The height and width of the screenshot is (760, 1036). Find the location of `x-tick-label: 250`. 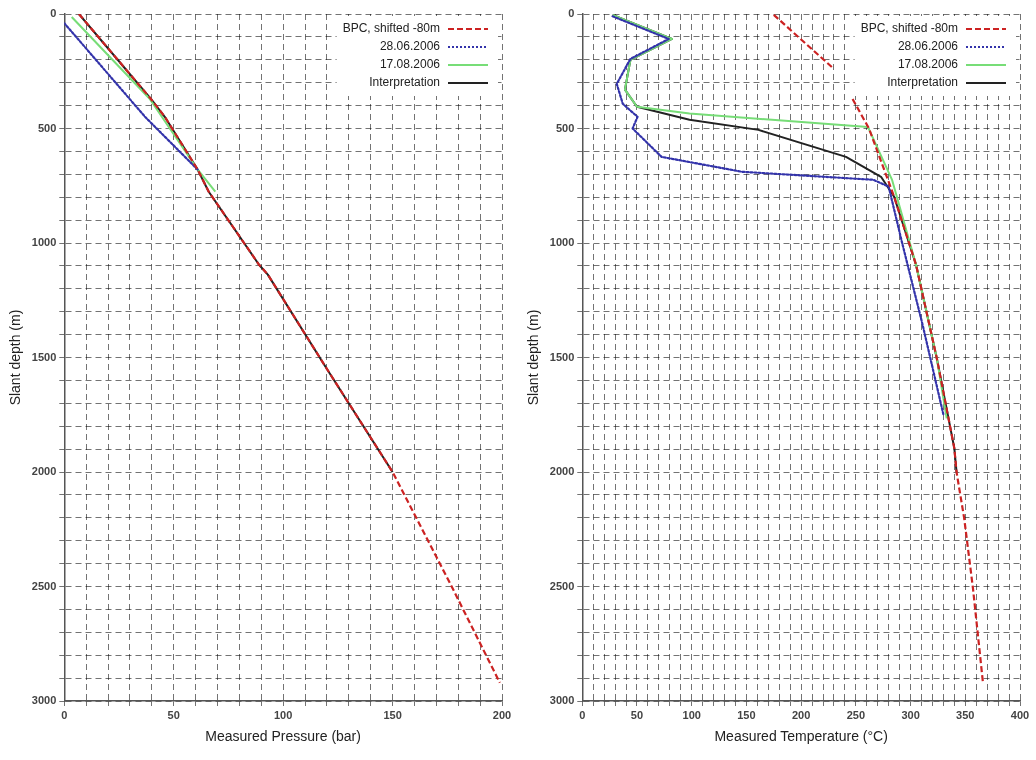

x-tick-label: 250 is located at coordinates (856, 714).